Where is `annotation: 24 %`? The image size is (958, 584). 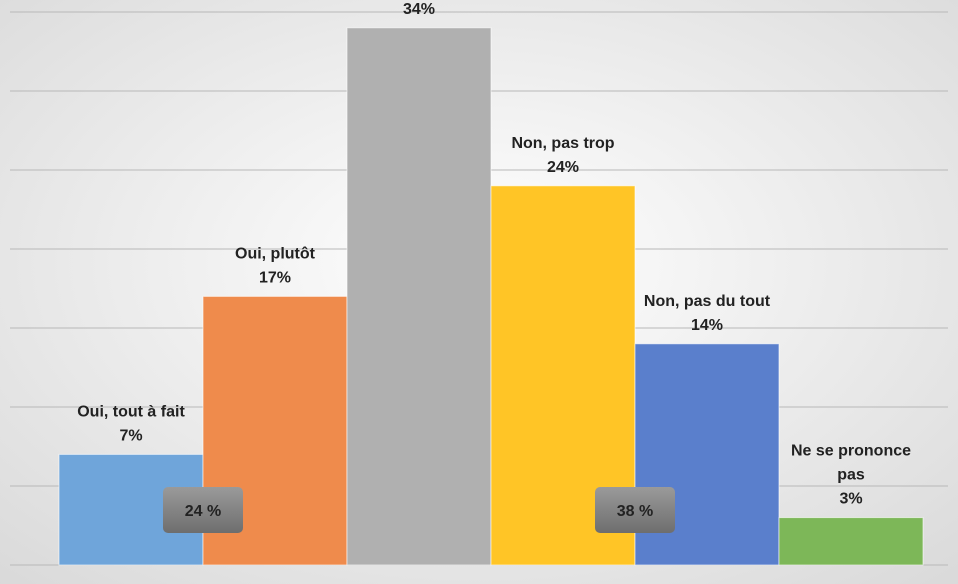 annotation: 24 % is located at coordinates (203, 511).